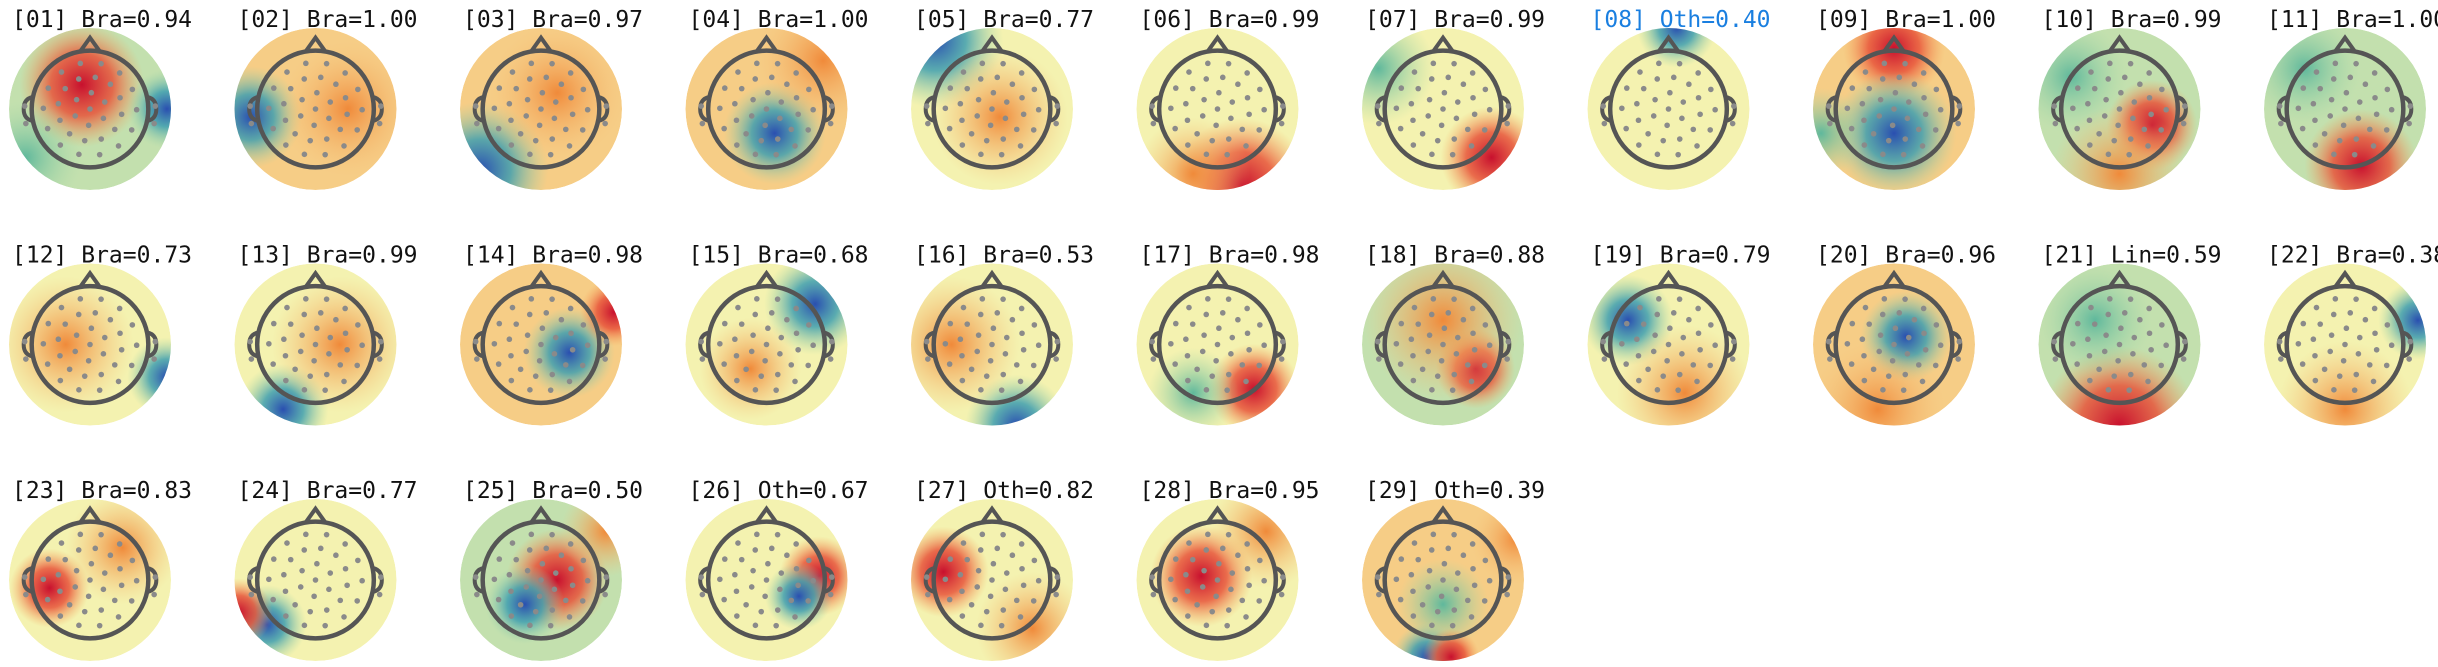  I want to click on component-label: [02] Bra=1.00, so click(328, 20).